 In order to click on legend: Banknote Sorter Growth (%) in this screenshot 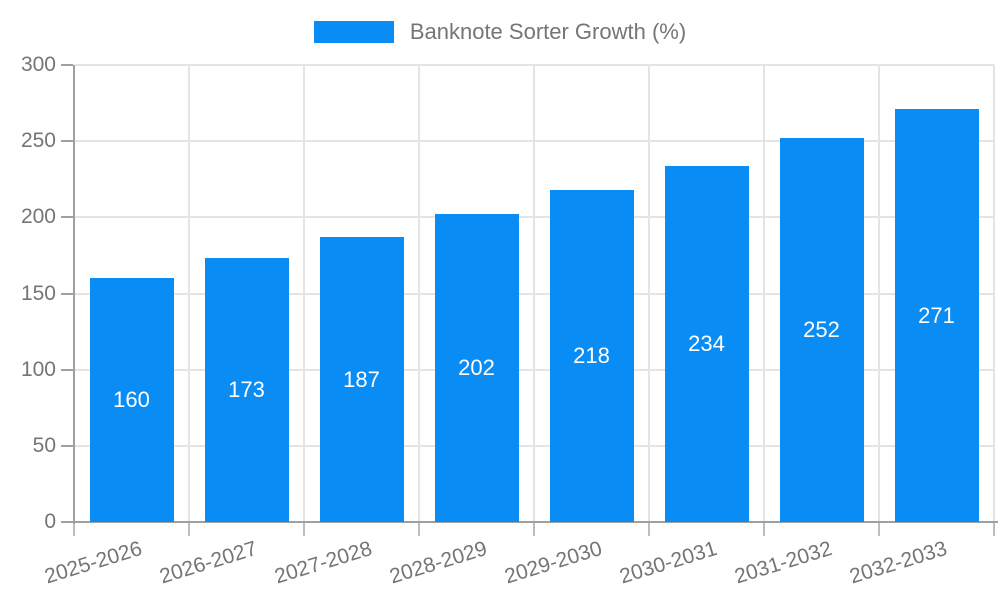, I will do `click(500, 32)`.